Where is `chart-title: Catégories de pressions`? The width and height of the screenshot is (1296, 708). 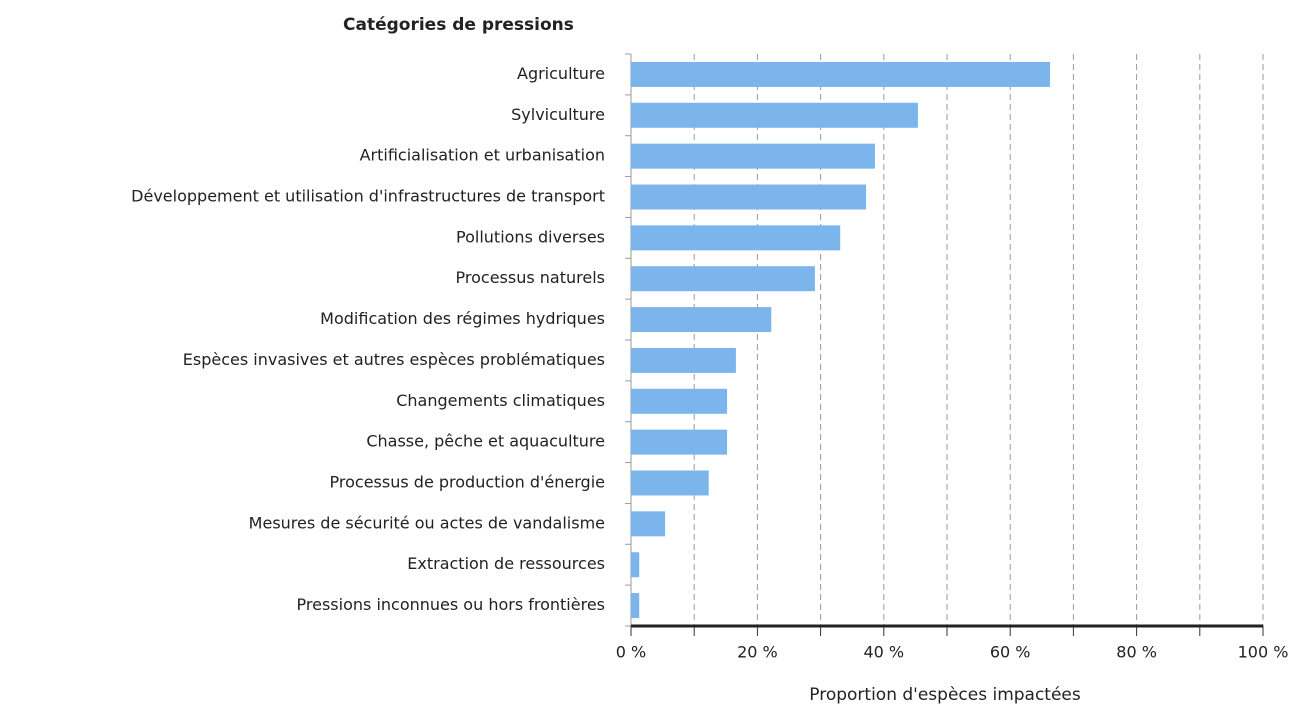 chart-title: Catégories de pressions is located at coordinates (458, 25).